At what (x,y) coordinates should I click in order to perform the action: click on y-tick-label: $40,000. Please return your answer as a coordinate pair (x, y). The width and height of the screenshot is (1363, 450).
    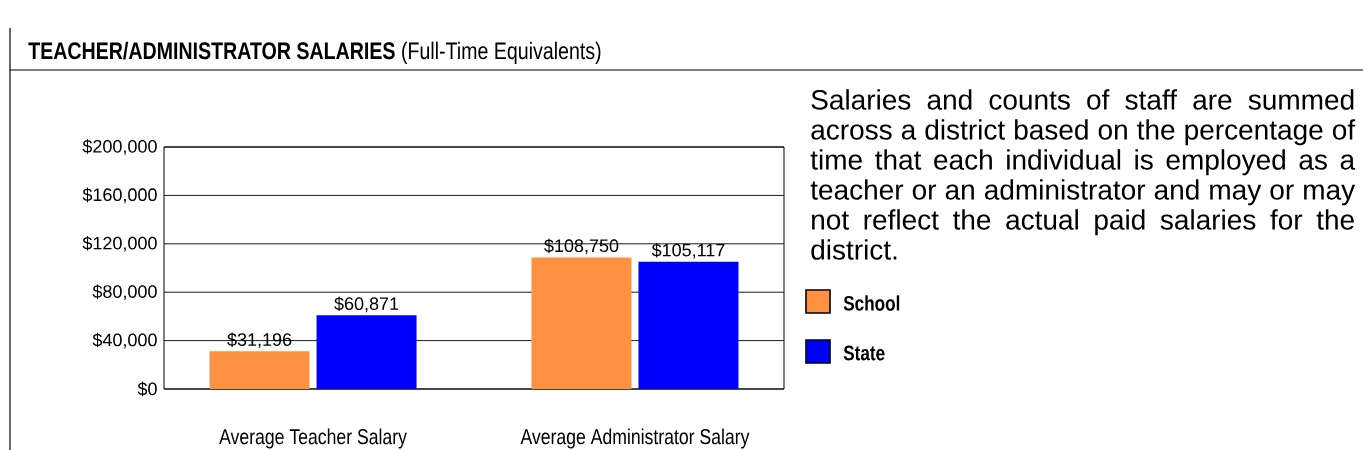
    Looking at the image, I should click on (124, 340).